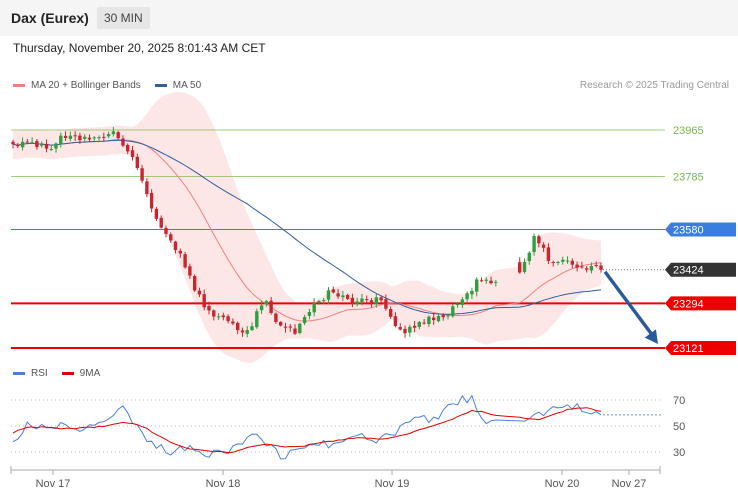  I want to click on rsi-tick-70: 70, so click(679, 401).